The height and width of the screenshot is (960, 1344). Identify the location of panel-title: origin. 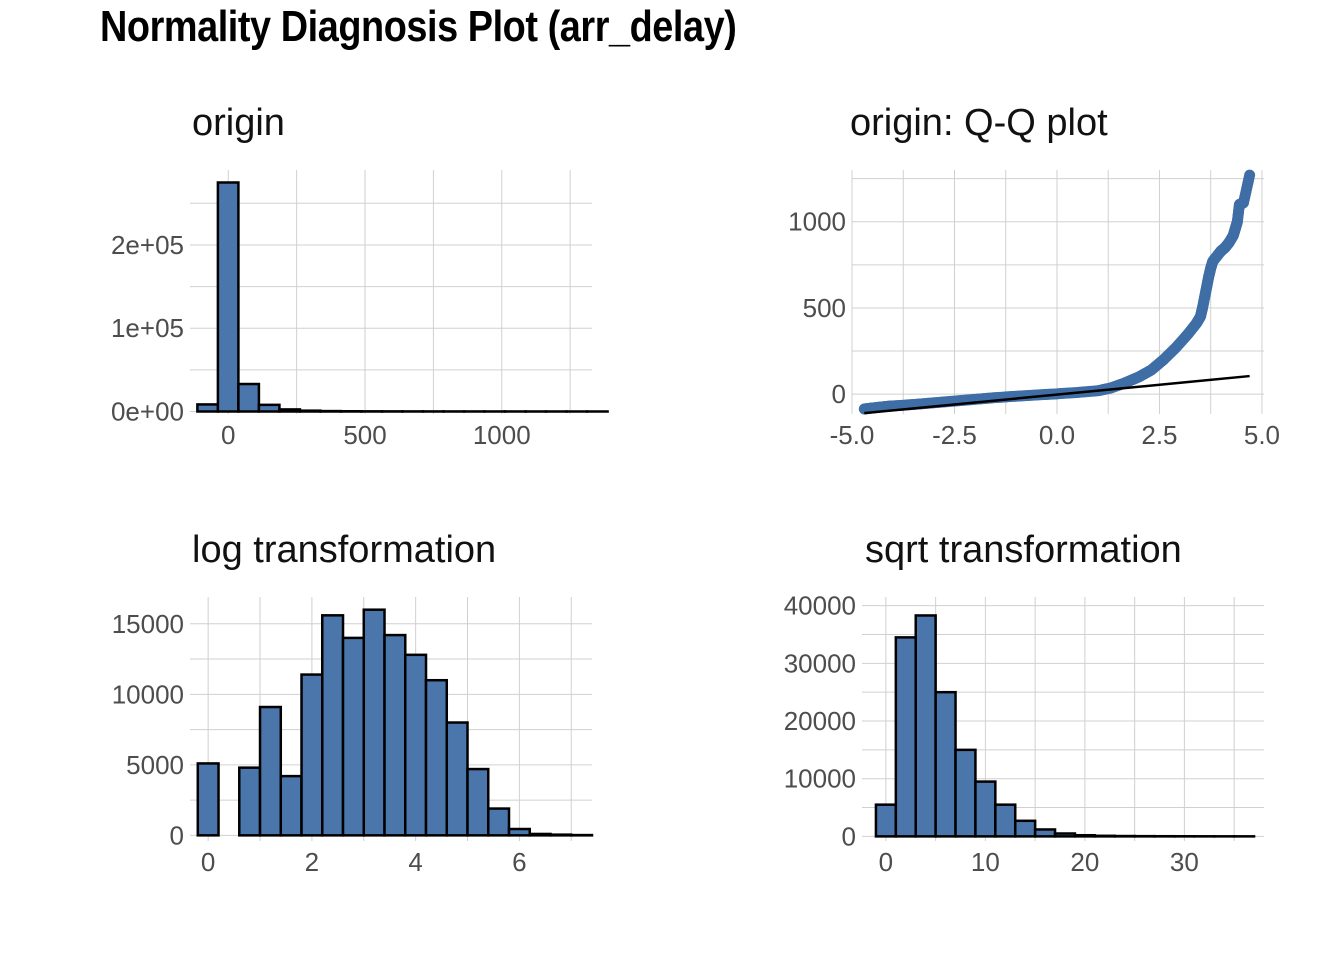
(238, 123).